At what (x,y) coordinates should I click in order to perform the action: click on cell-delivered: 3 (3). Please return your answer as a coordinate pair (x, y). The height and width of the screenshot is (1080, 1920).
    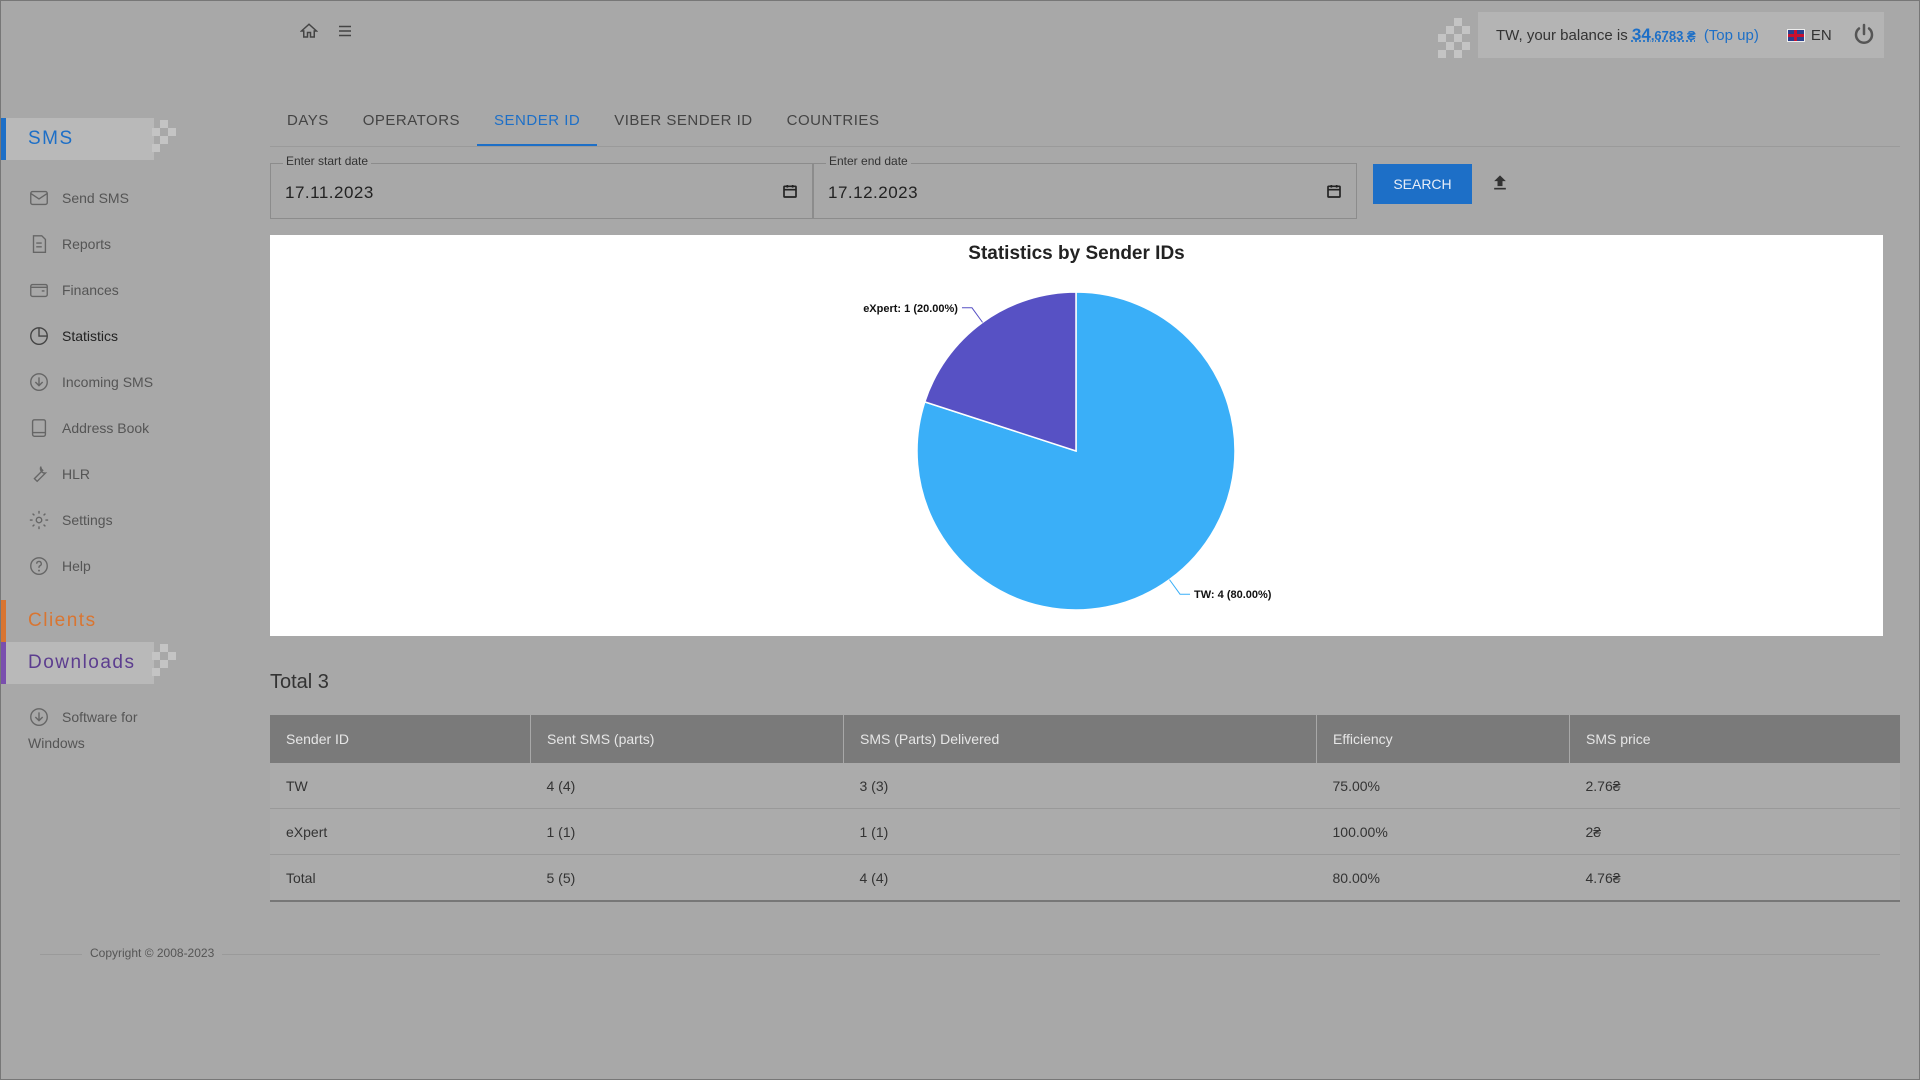
    Looking at the image, I should click on (1080, 786).